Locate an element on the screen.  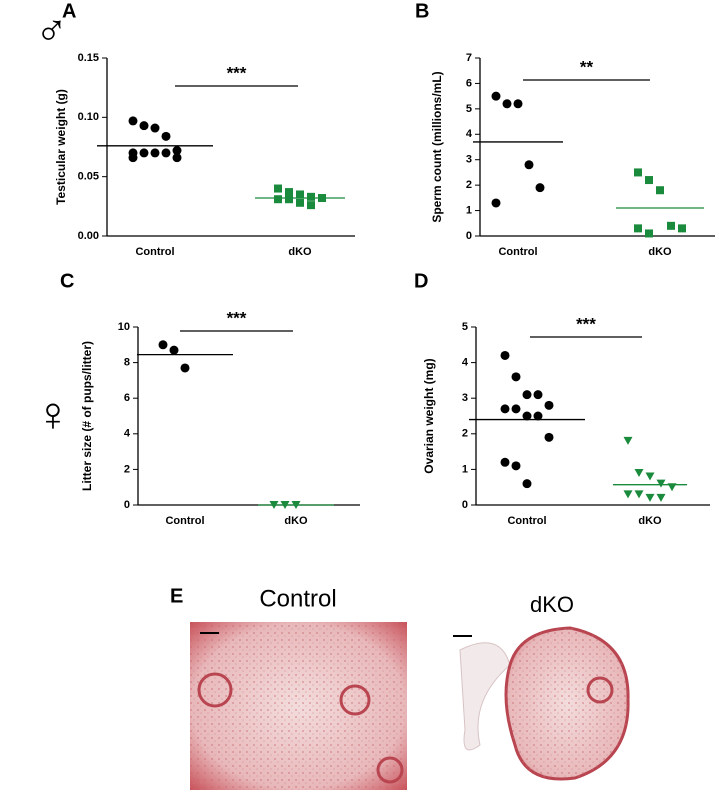
y-axis-label: Litter size (# of pups/litter) is located at coordinates (87, 416).